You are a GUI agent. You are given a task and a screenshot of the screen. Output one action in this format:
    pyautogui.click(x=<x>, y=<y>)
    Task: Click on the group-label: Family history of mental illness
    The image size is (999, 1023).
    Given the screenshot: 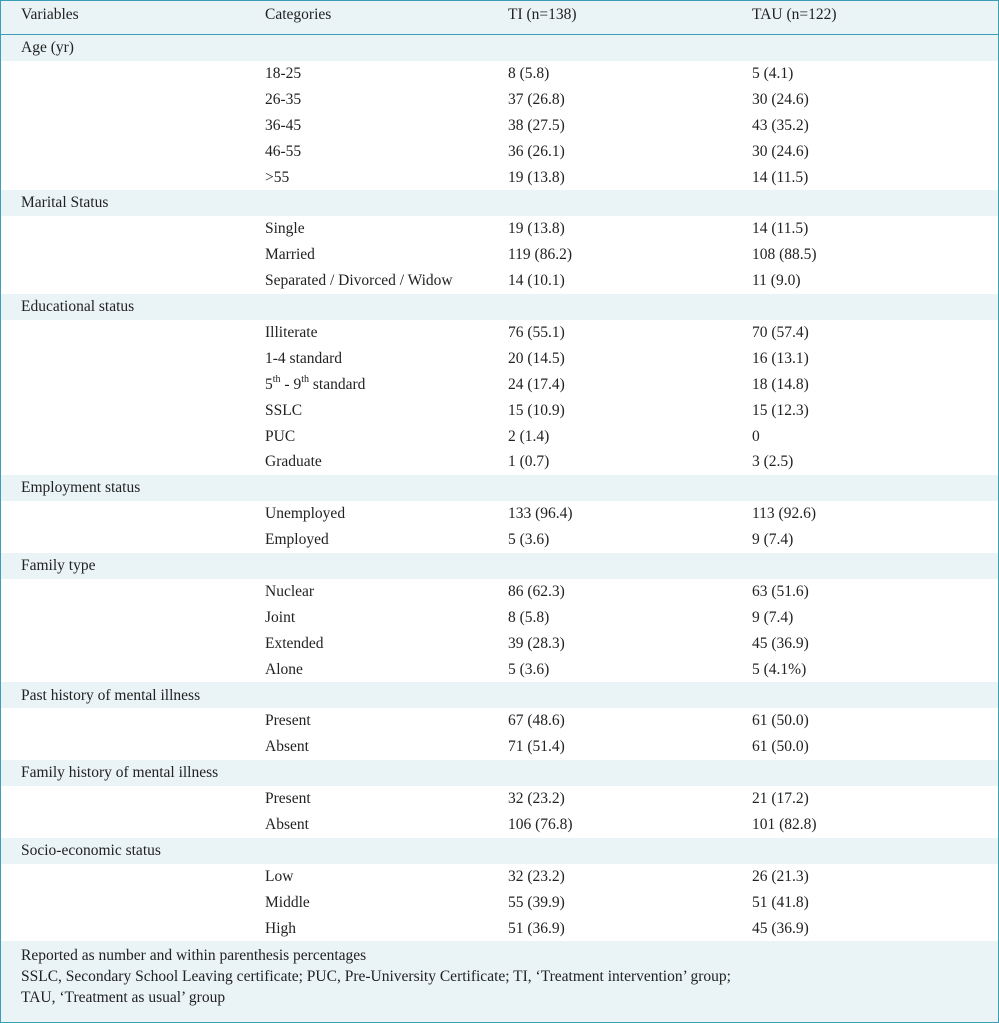 What is the action you would take?
    pyautogui.click(x=120, y=773)
    